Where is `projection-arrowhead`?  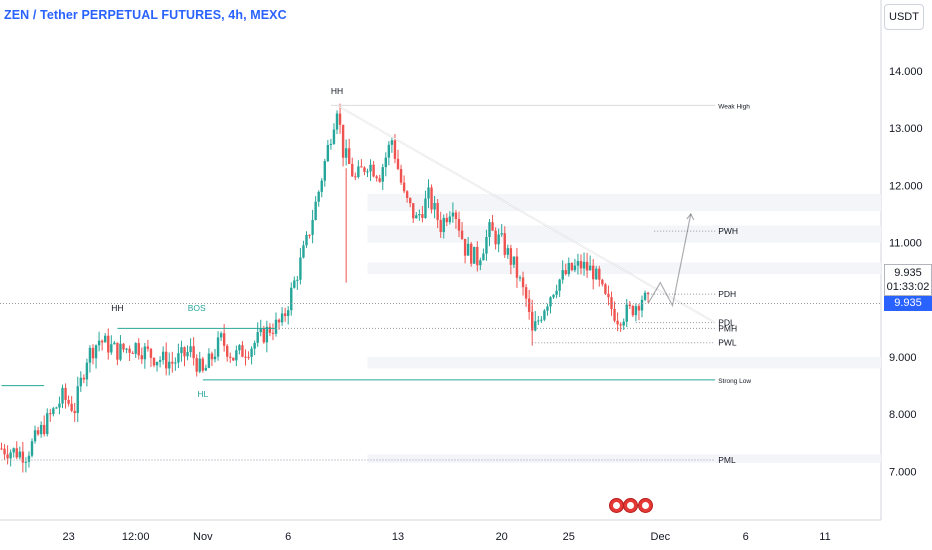 projection-arrowhead is located at coordinates (690, 216).